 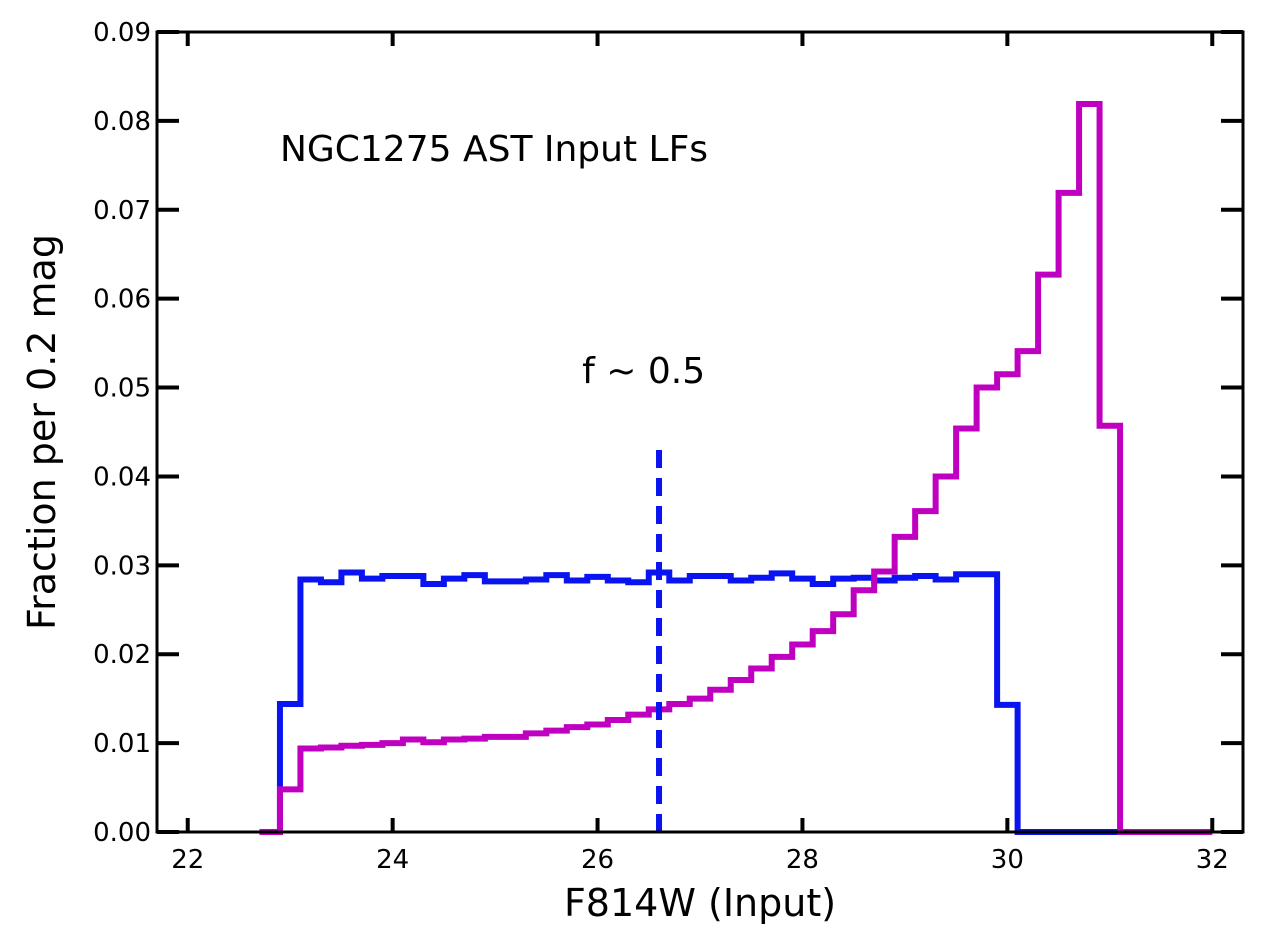 I want to click on x-tick-label: 22, so click(x=187, y=860).